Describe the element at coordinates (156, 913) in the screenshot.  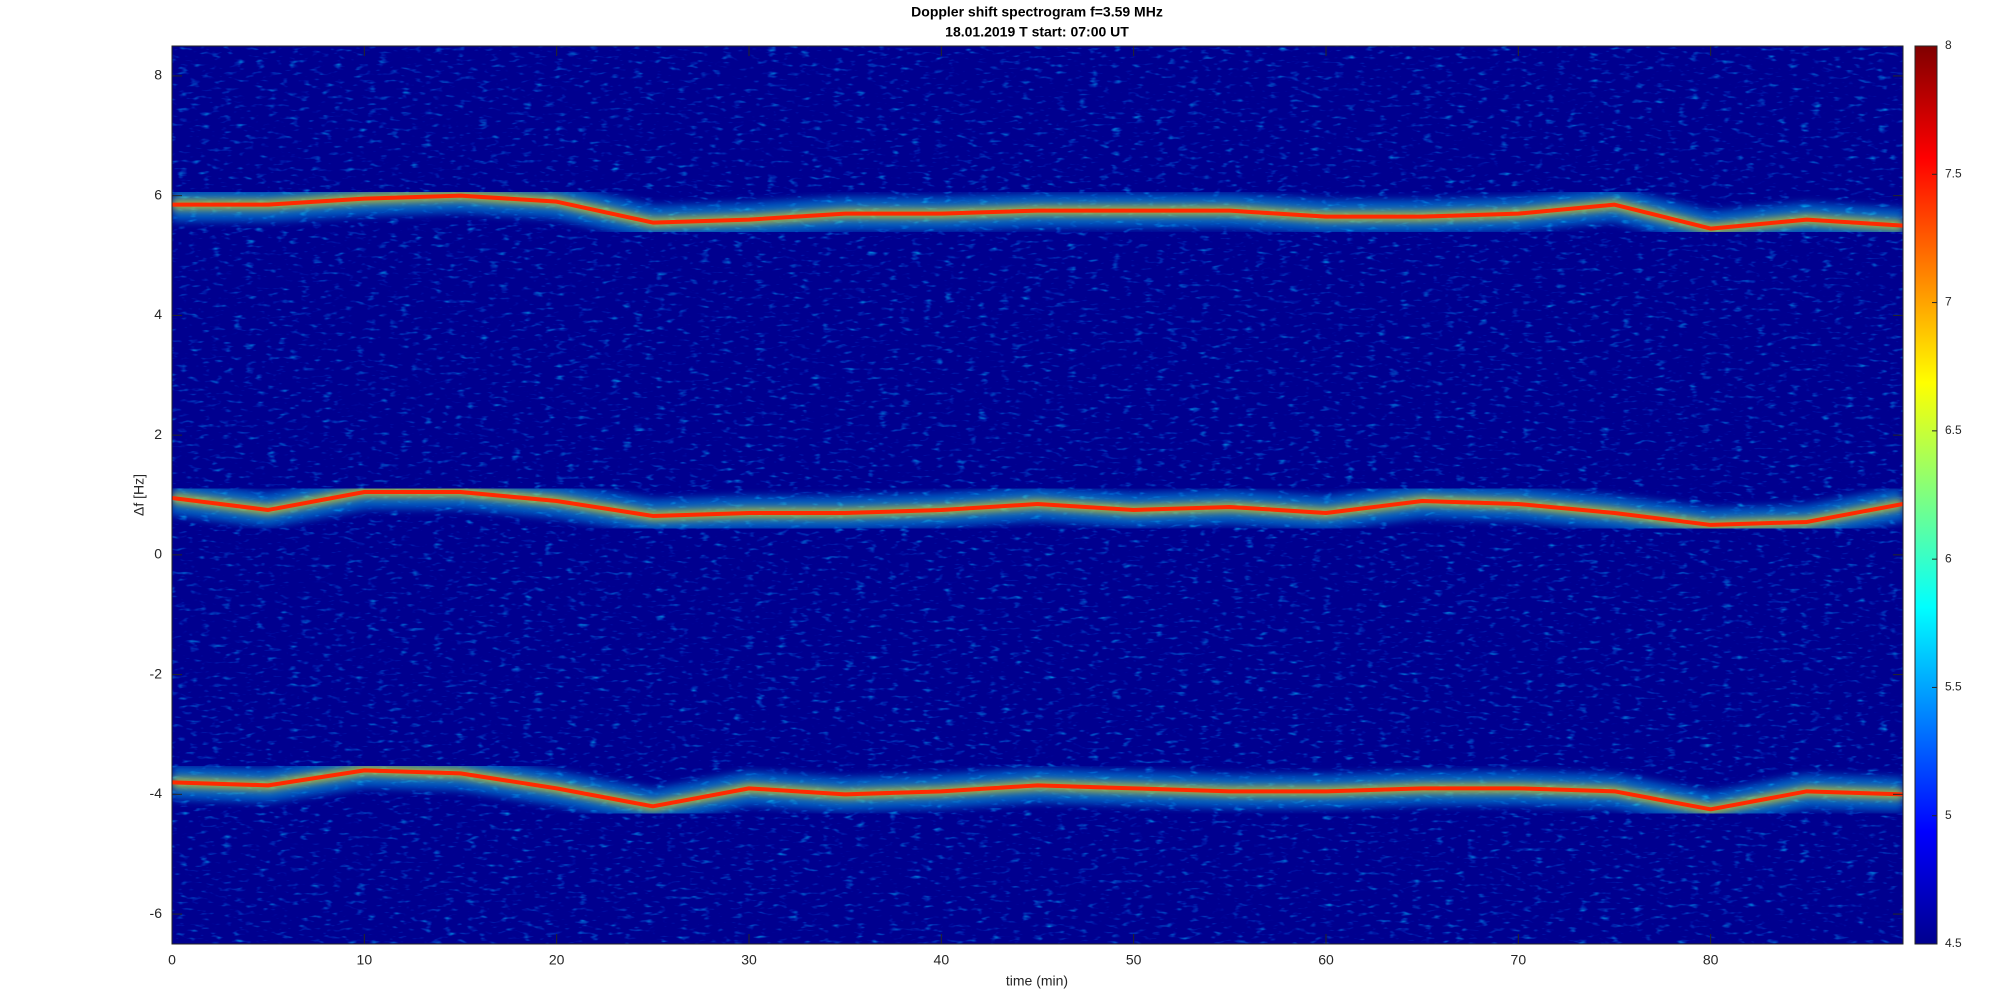
I see `y-tick-label: -6` at that location.